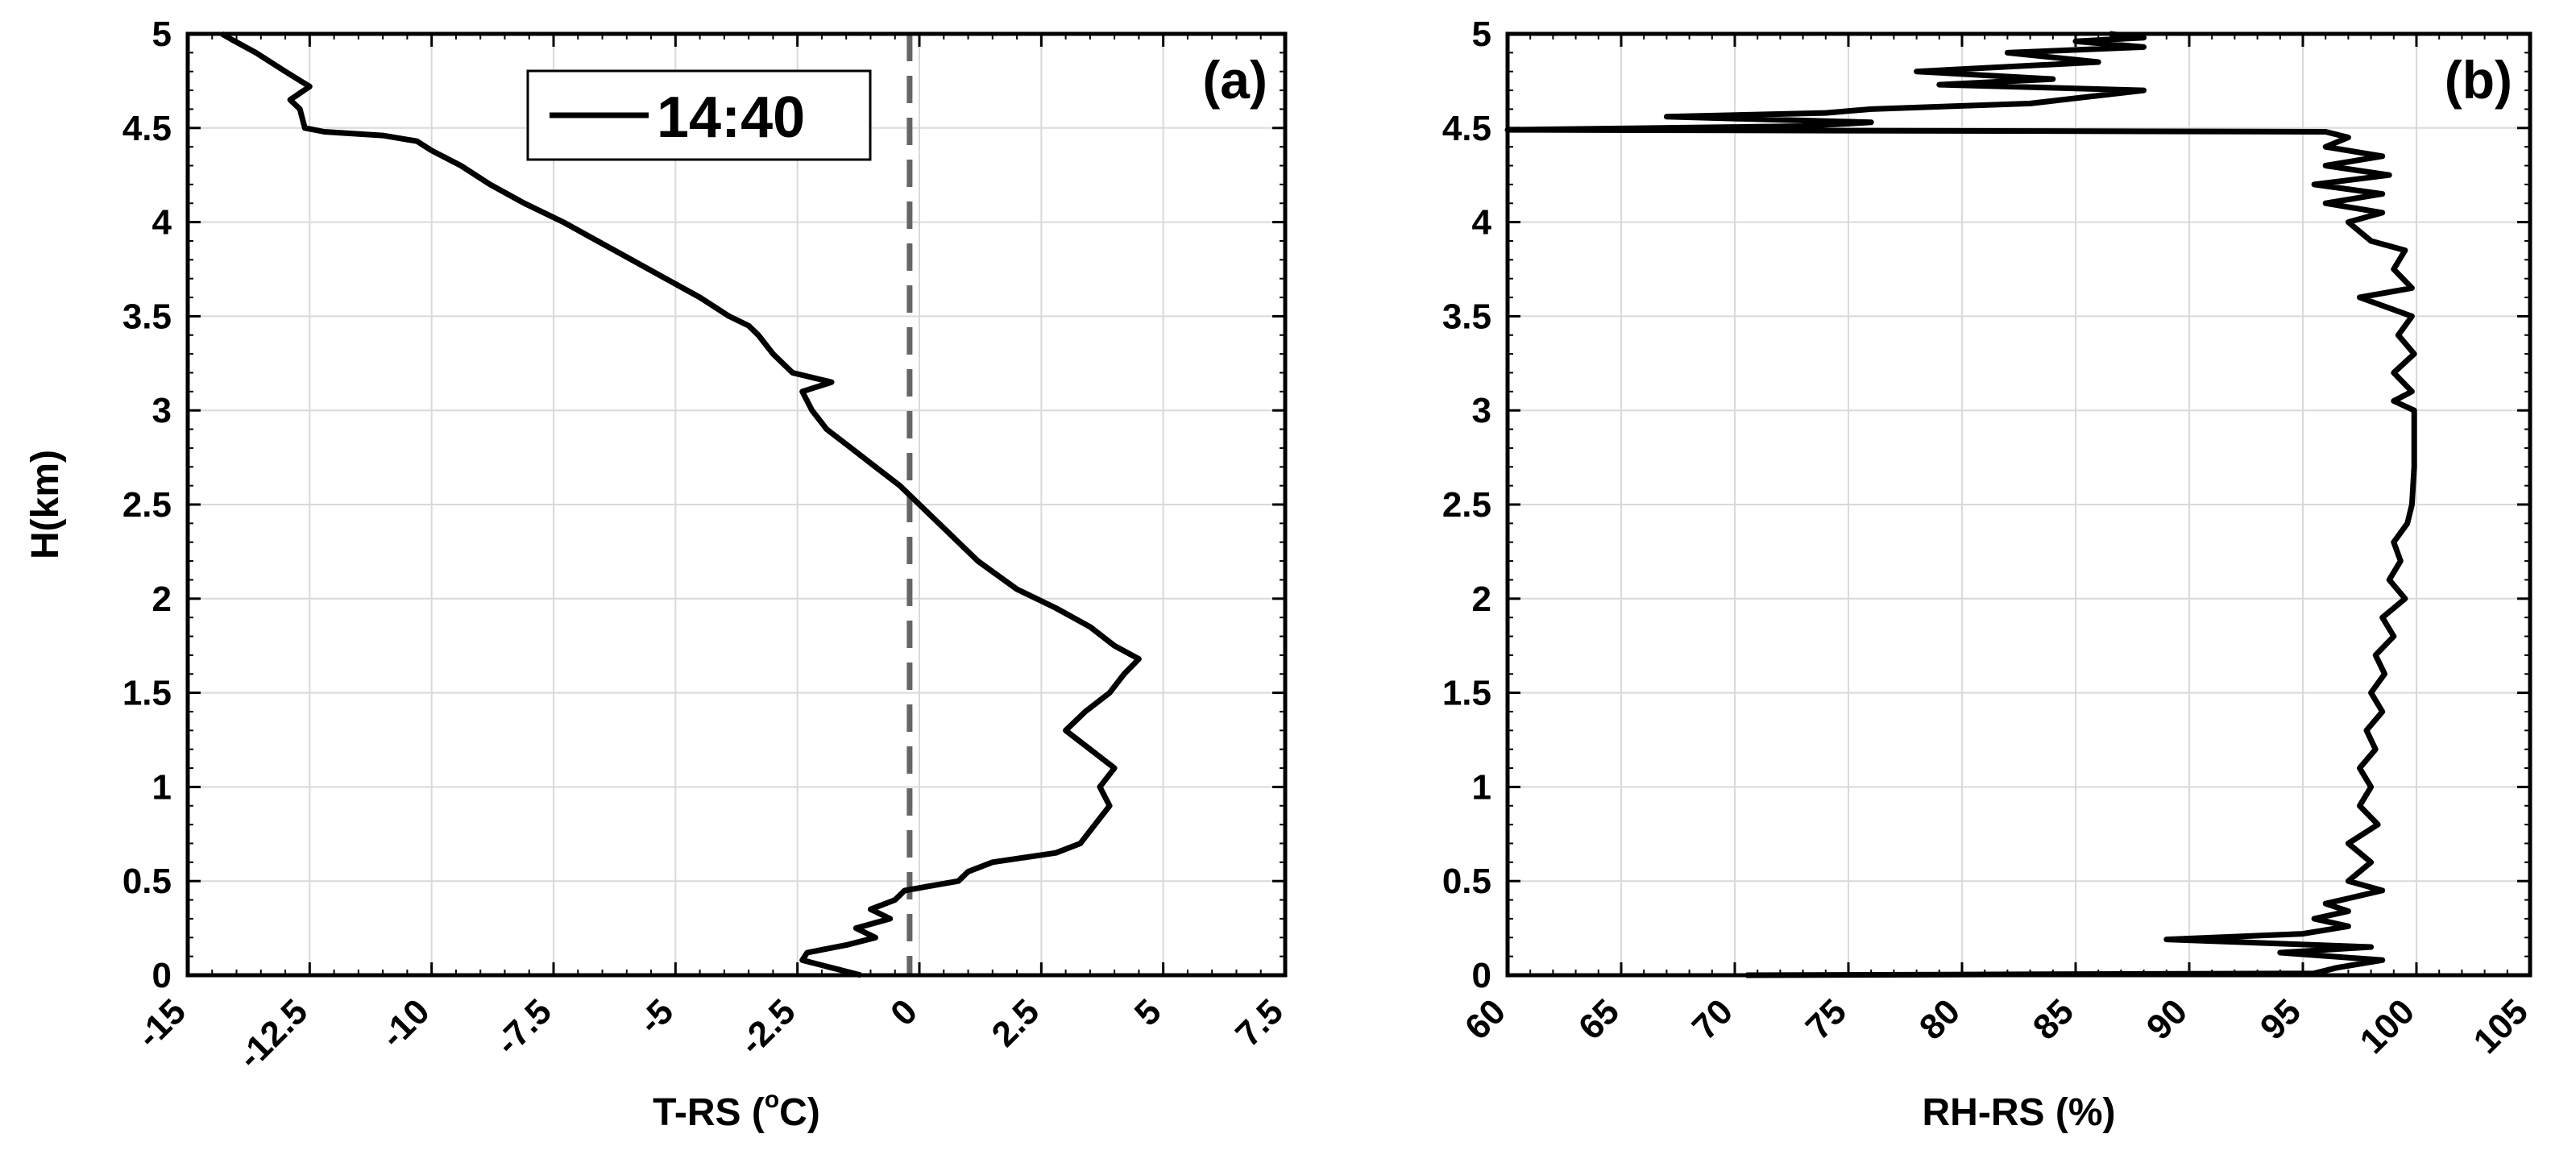  What do you see at coordinates (1940, 1019) in the screenshot?
I see `x-tick-label: 80` at bounding box center [1940, 1019].